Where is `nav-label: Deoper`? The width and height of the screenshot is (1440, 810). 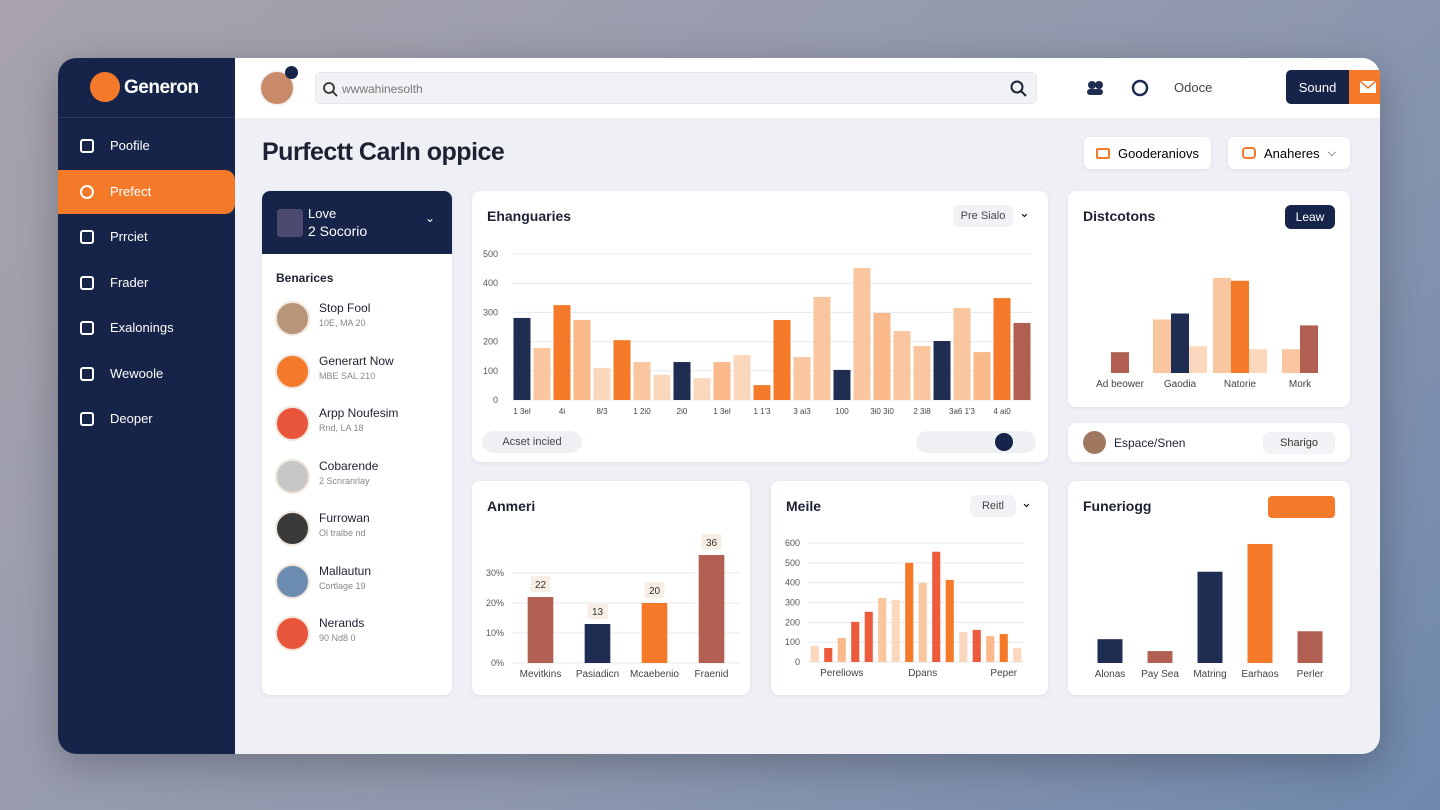
nav-label: Deoper is located at coordinates (131, 418).